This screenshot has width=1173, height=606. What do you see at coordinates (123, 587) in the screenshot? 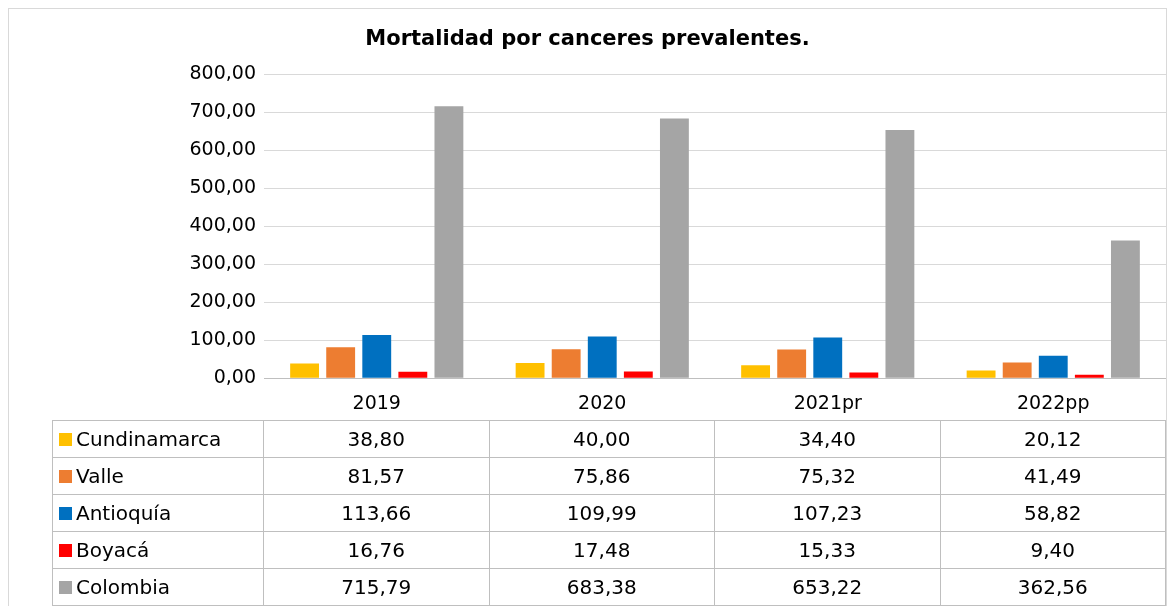
I see `legend-label: Colombia` at bounding box center [123, 587].